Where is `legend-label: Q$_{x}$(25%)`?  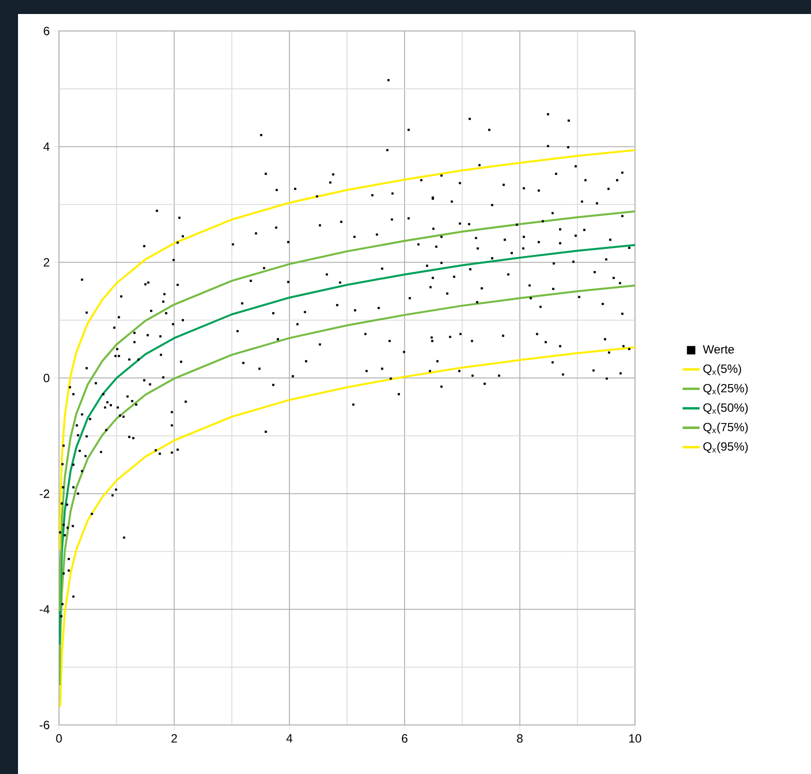 legend-label: Q$_{x}$(25%) is located at coordinates (725, 389).